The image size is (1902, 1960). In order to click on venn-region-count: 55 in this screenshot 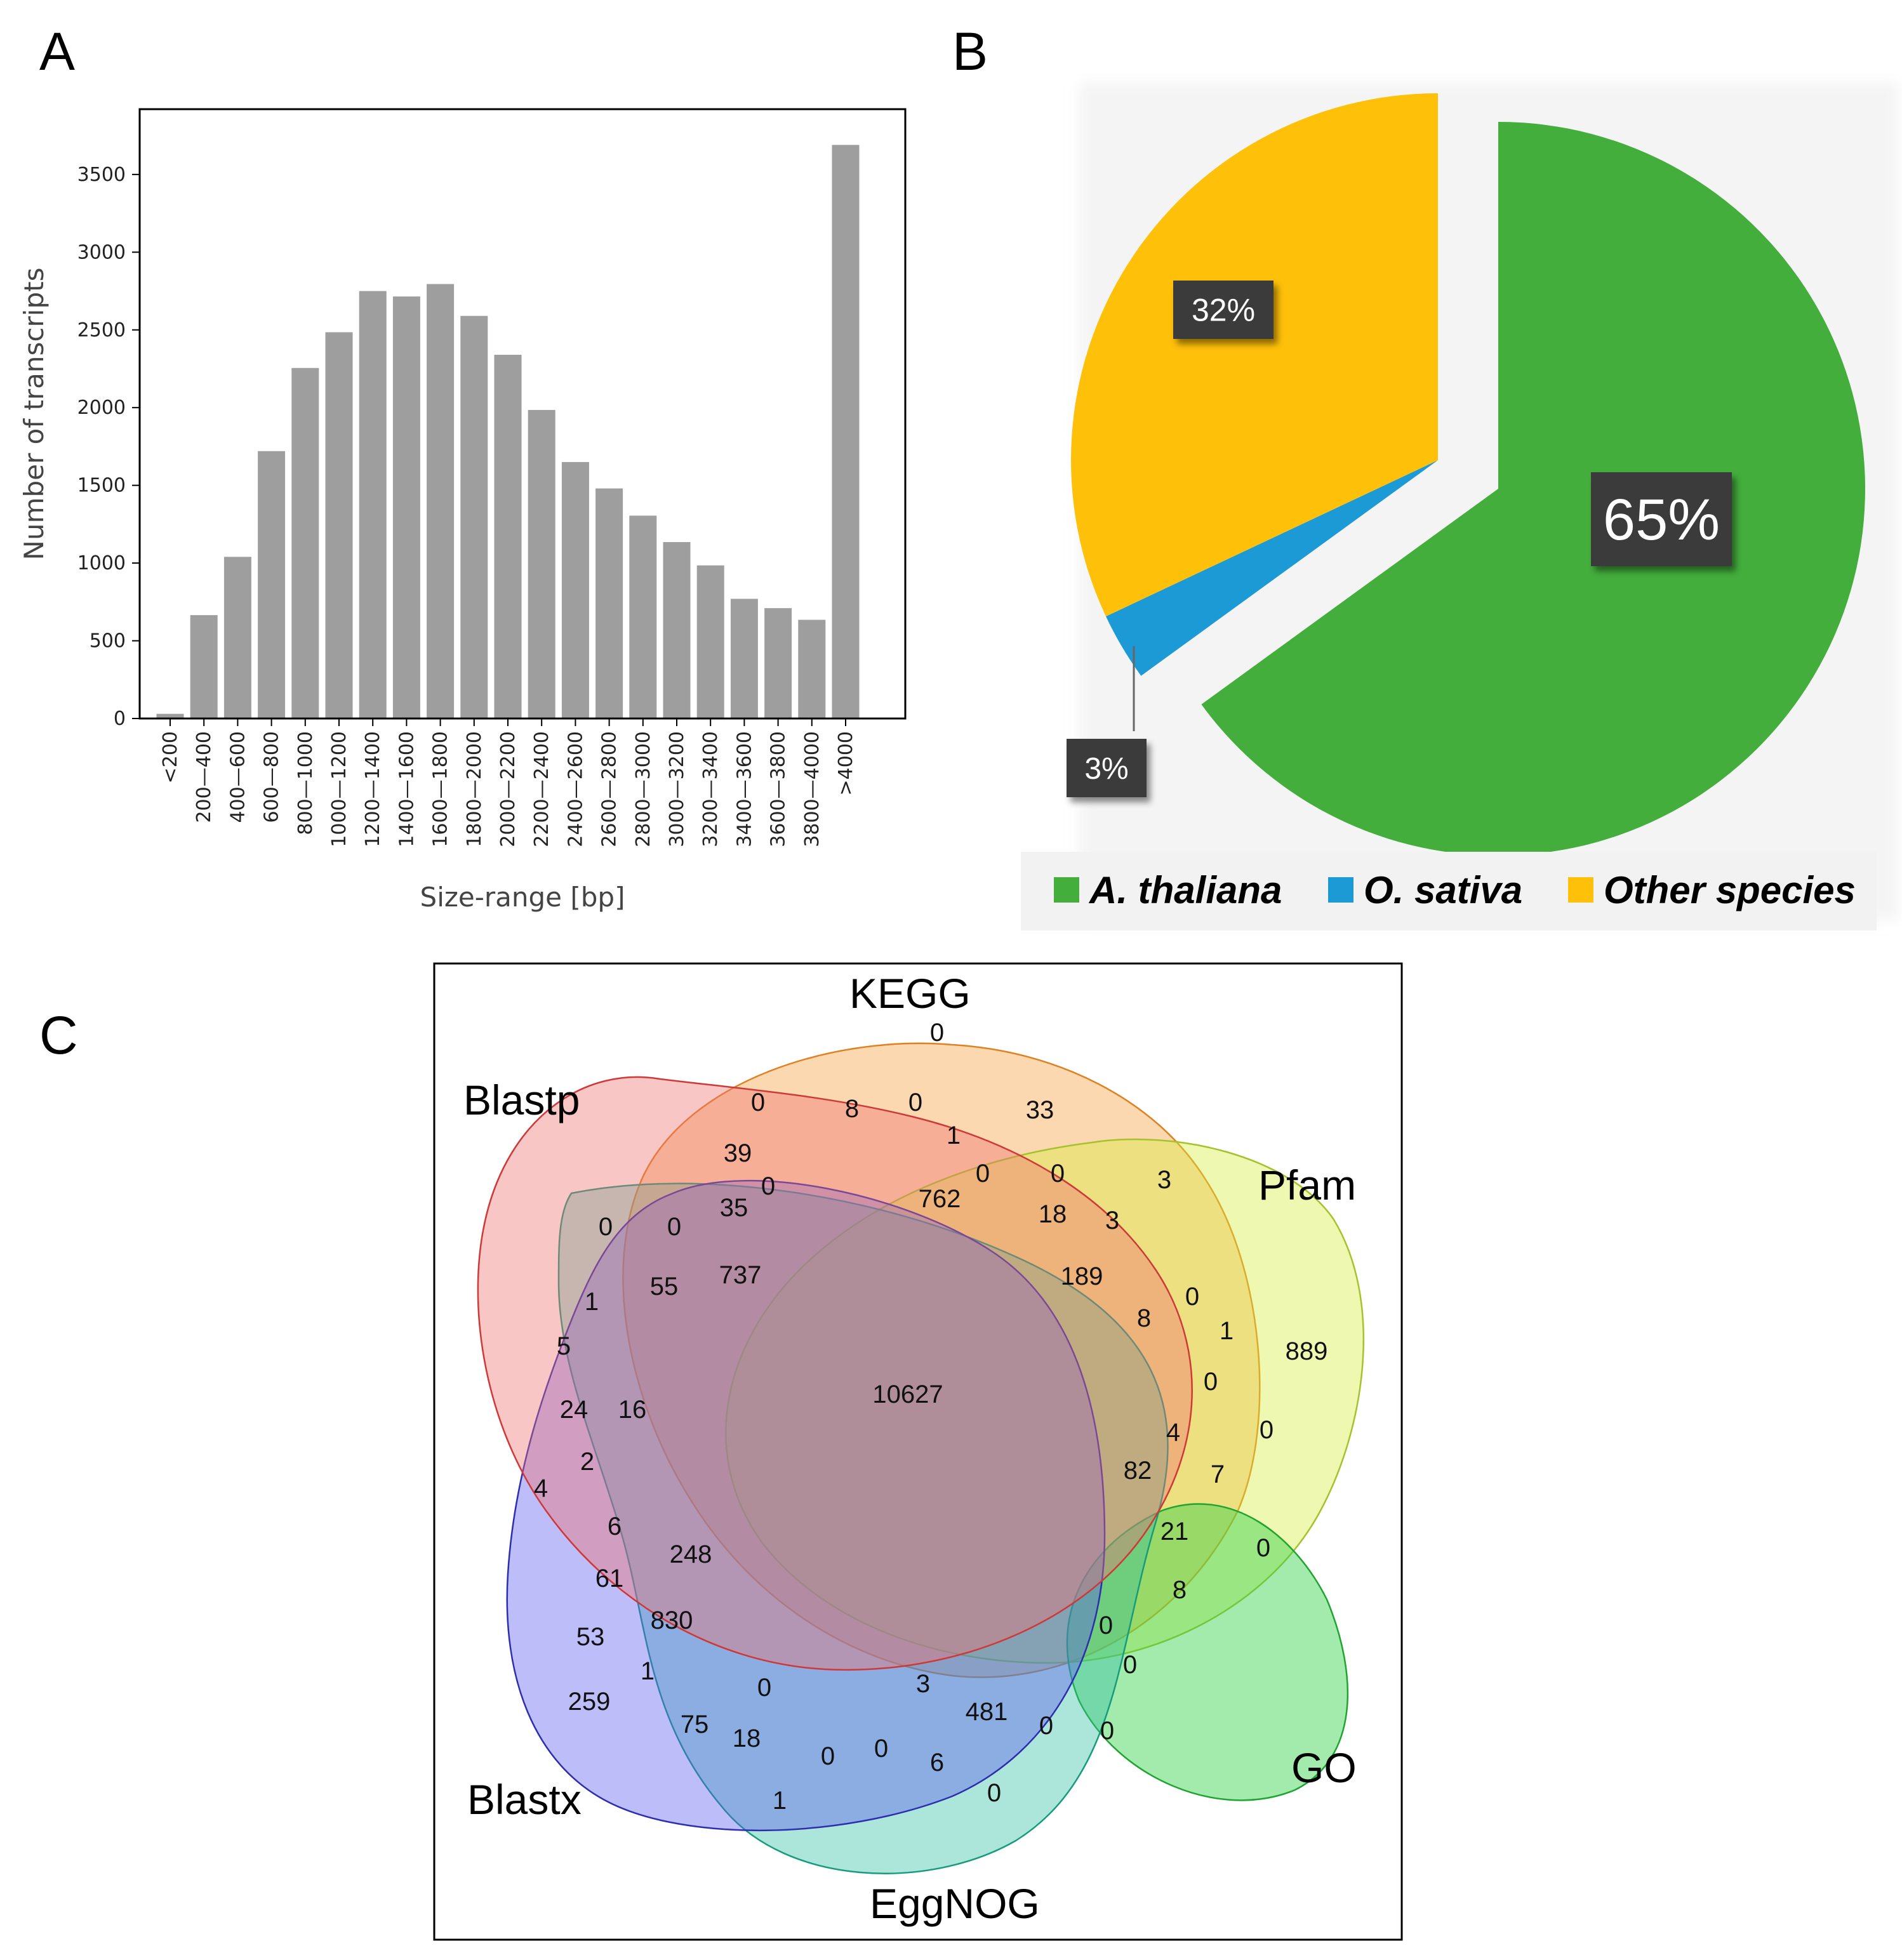, I will do `click(664, 1287)`.